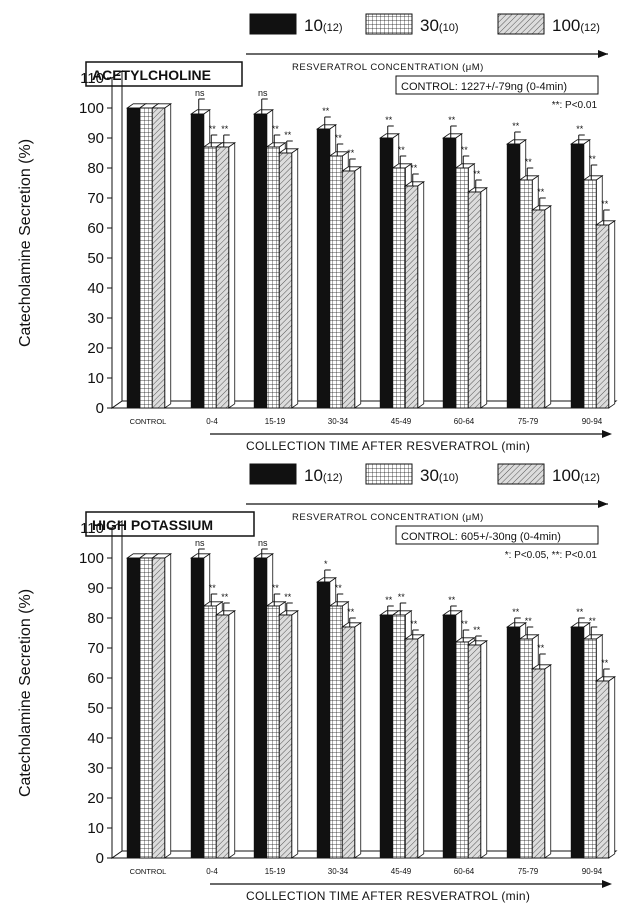 This screenshot has width=627, height=911. I want to click on x-tick-label: 45-49, so click(401, 871).